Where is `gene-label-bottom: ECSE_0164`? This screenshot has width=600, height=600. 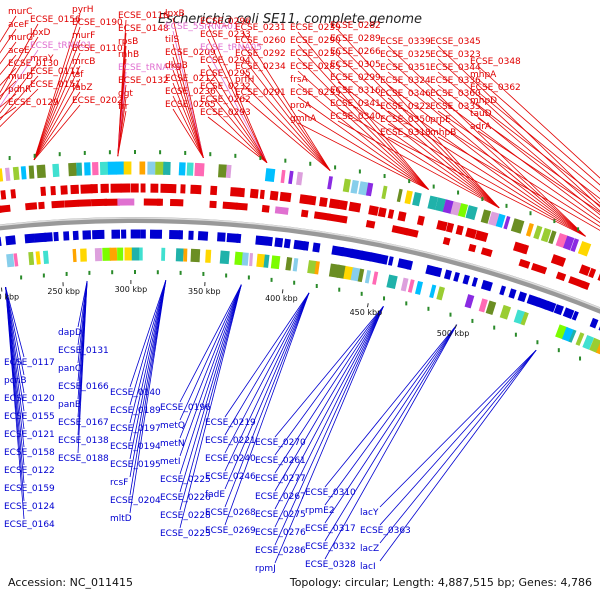
gene-label-bottom: ECSE_0164 is located at coordinates (29, 525).